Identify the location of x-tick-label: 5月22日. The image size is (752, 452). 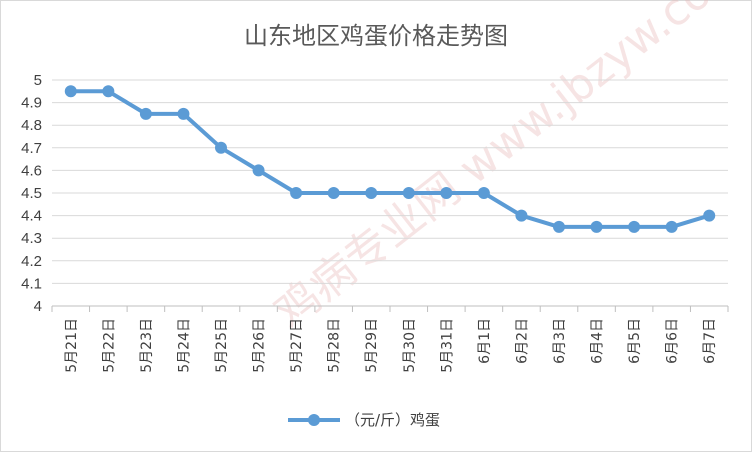
(109, 345).